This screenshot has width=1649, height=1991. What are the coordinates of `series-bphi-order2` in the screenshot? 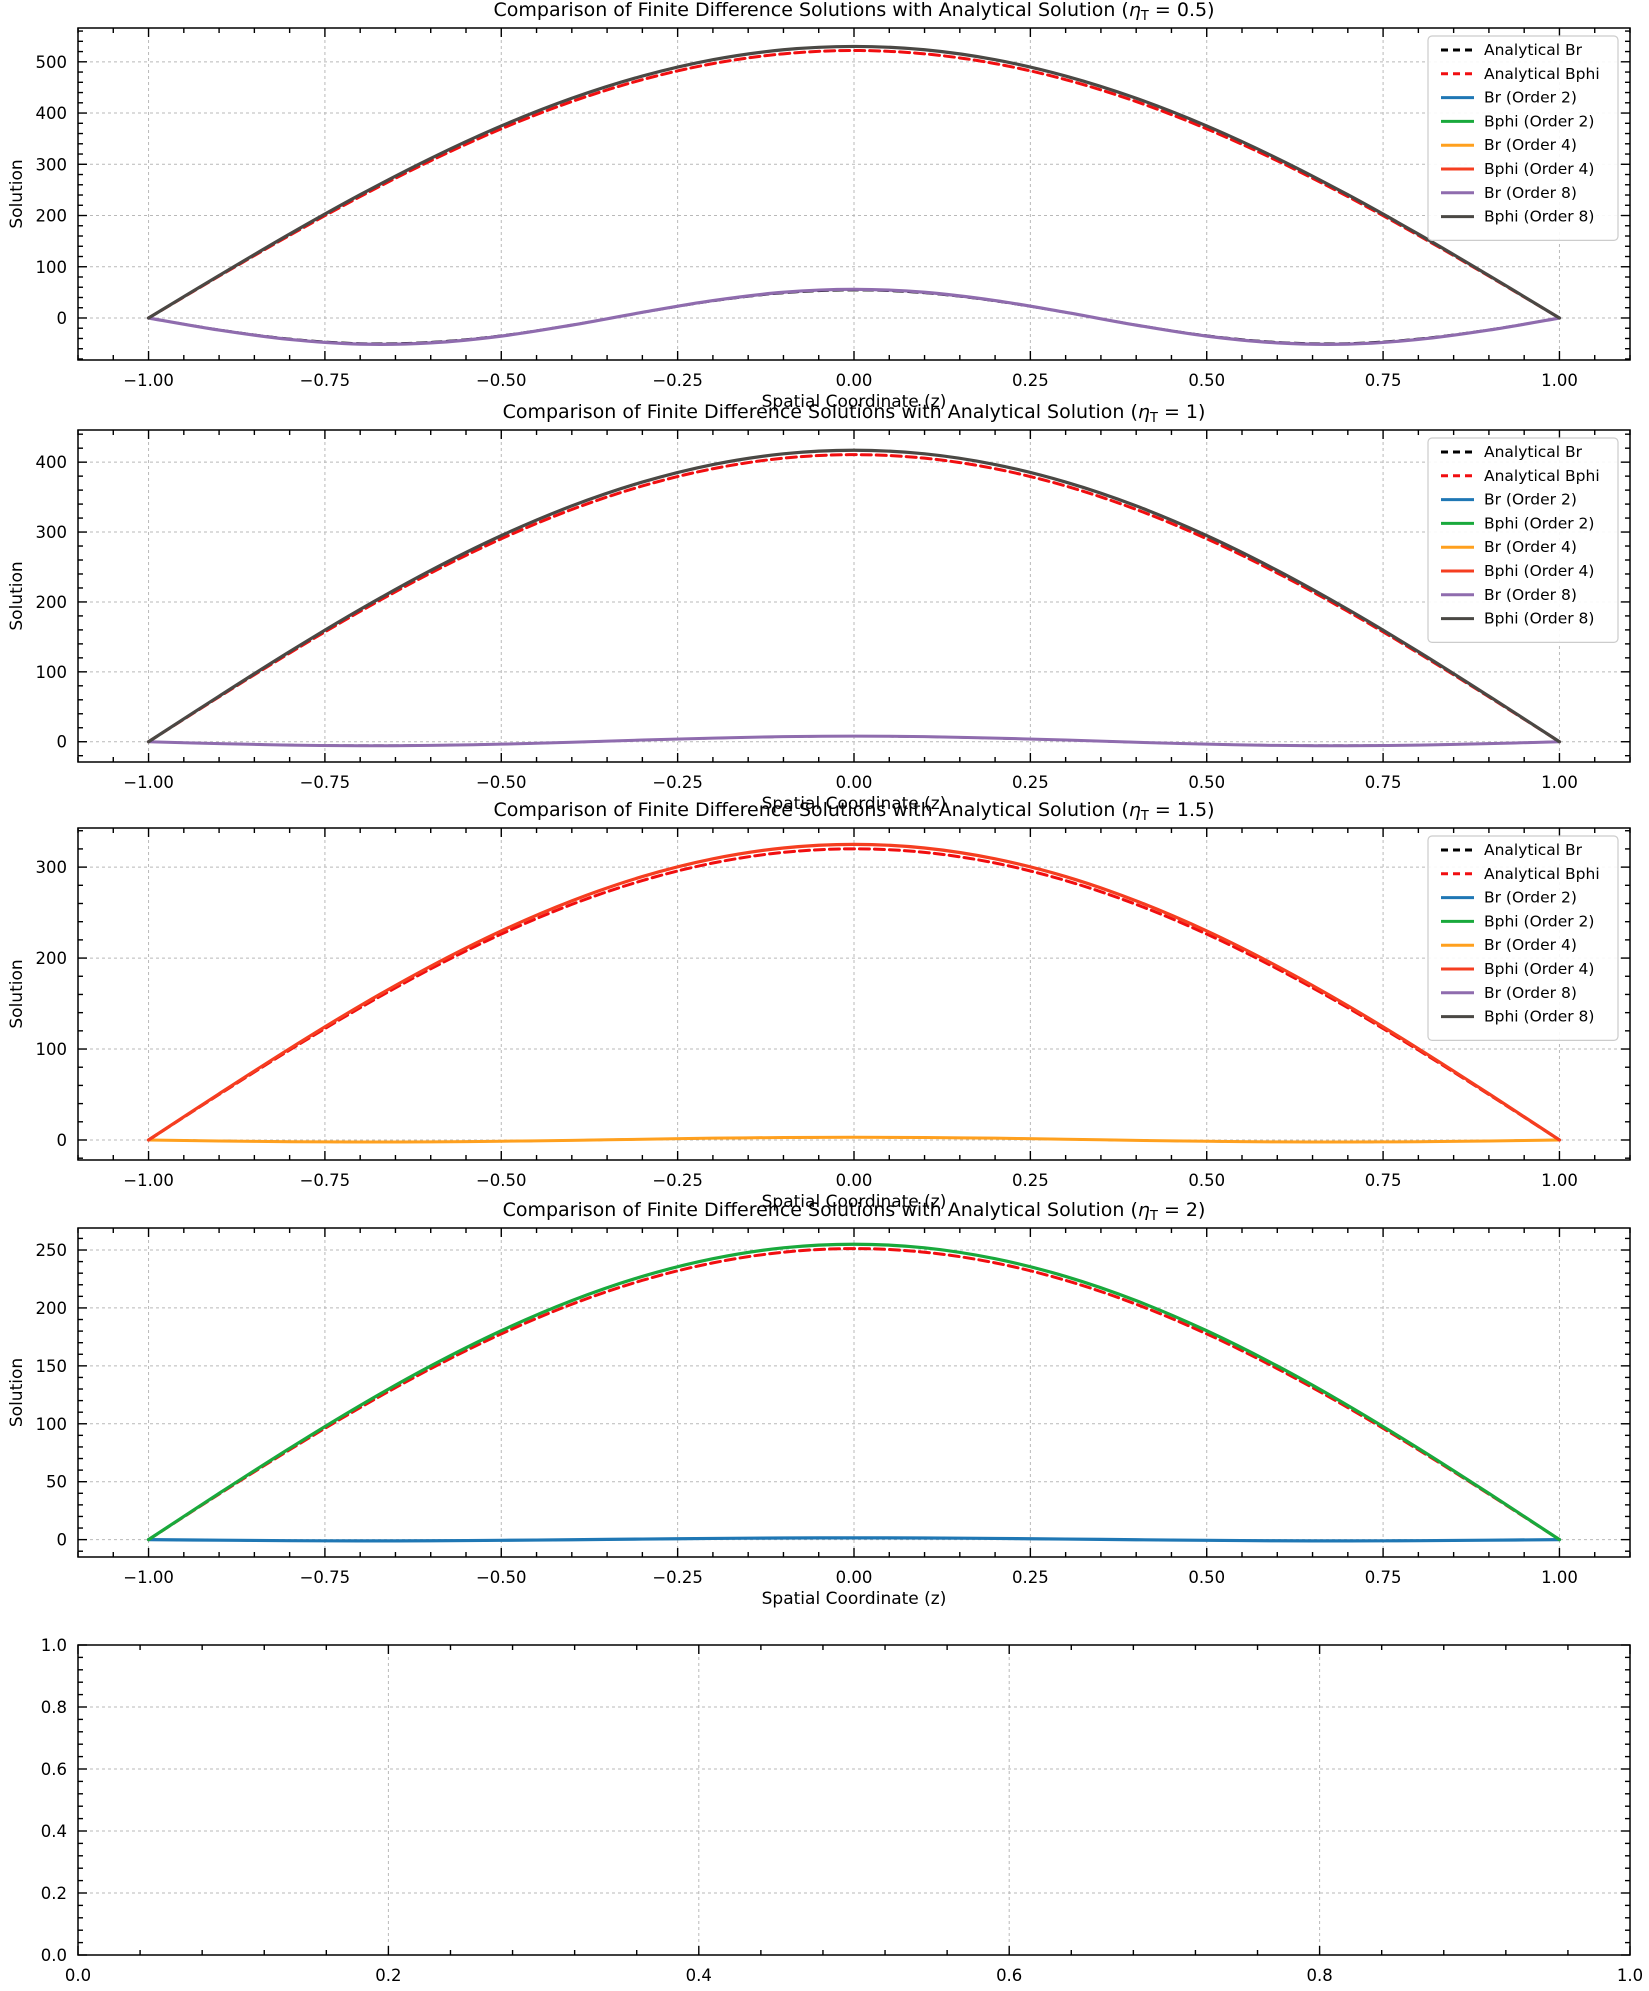 It's located at (854, 1392).